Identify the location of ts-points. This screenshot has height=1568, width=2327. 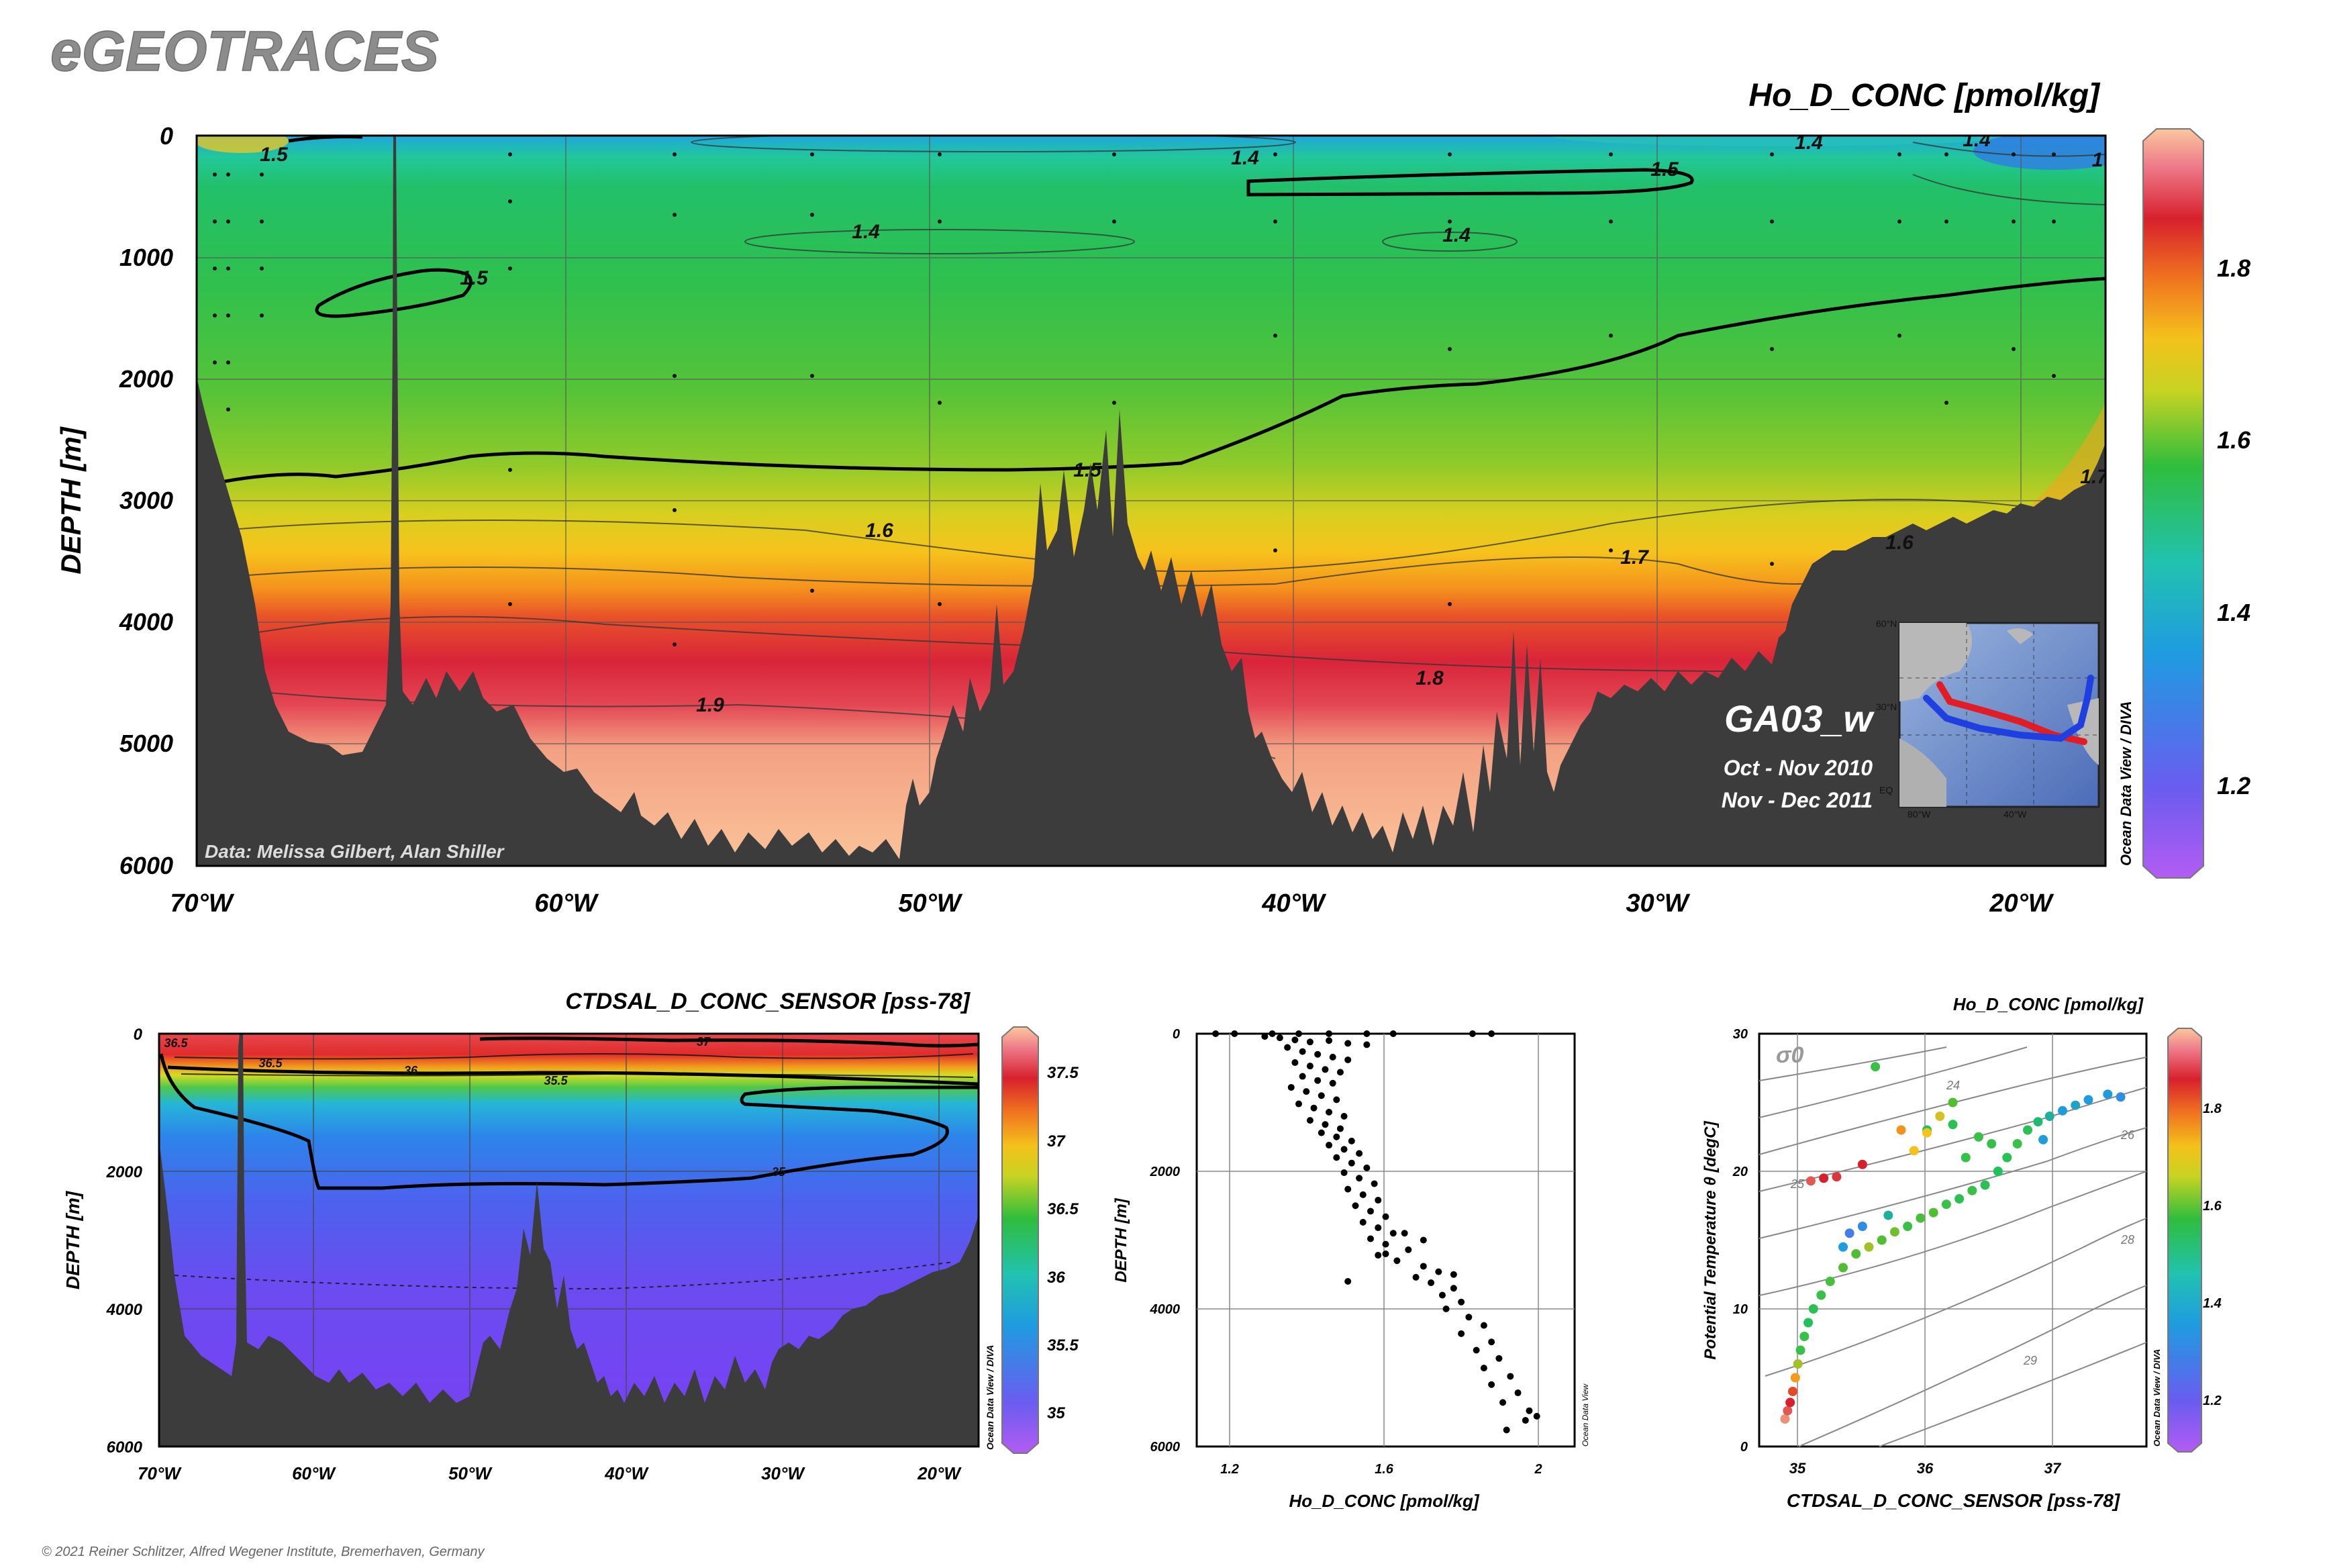
(1953, 1243).